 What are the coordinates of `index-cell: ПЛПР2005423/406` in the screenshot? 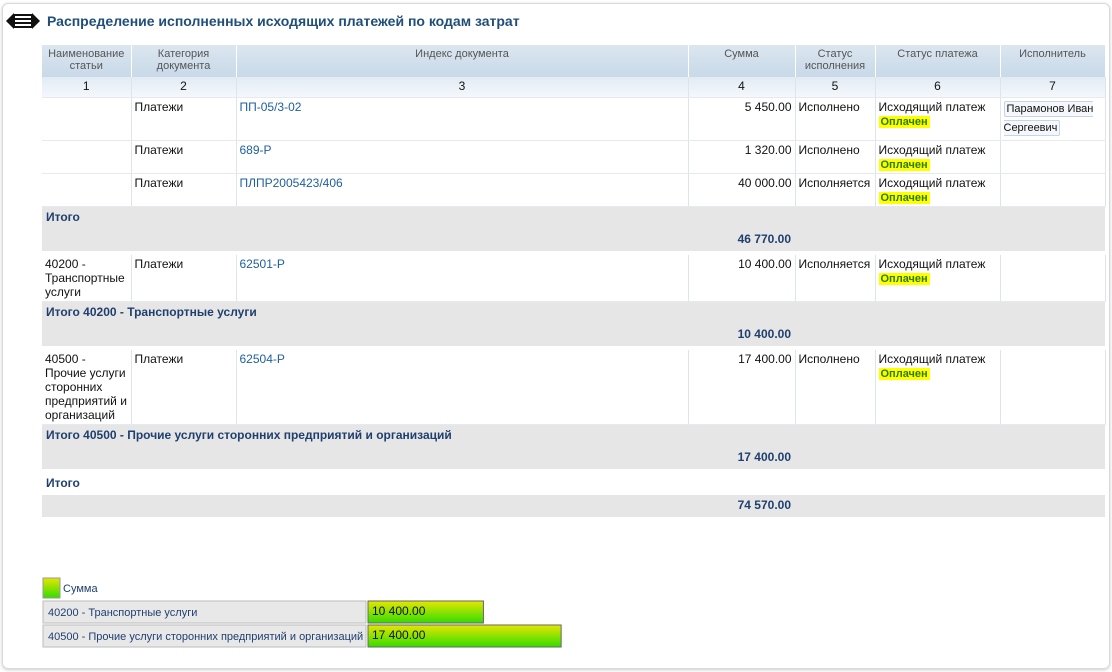 It's located at (462, 190).